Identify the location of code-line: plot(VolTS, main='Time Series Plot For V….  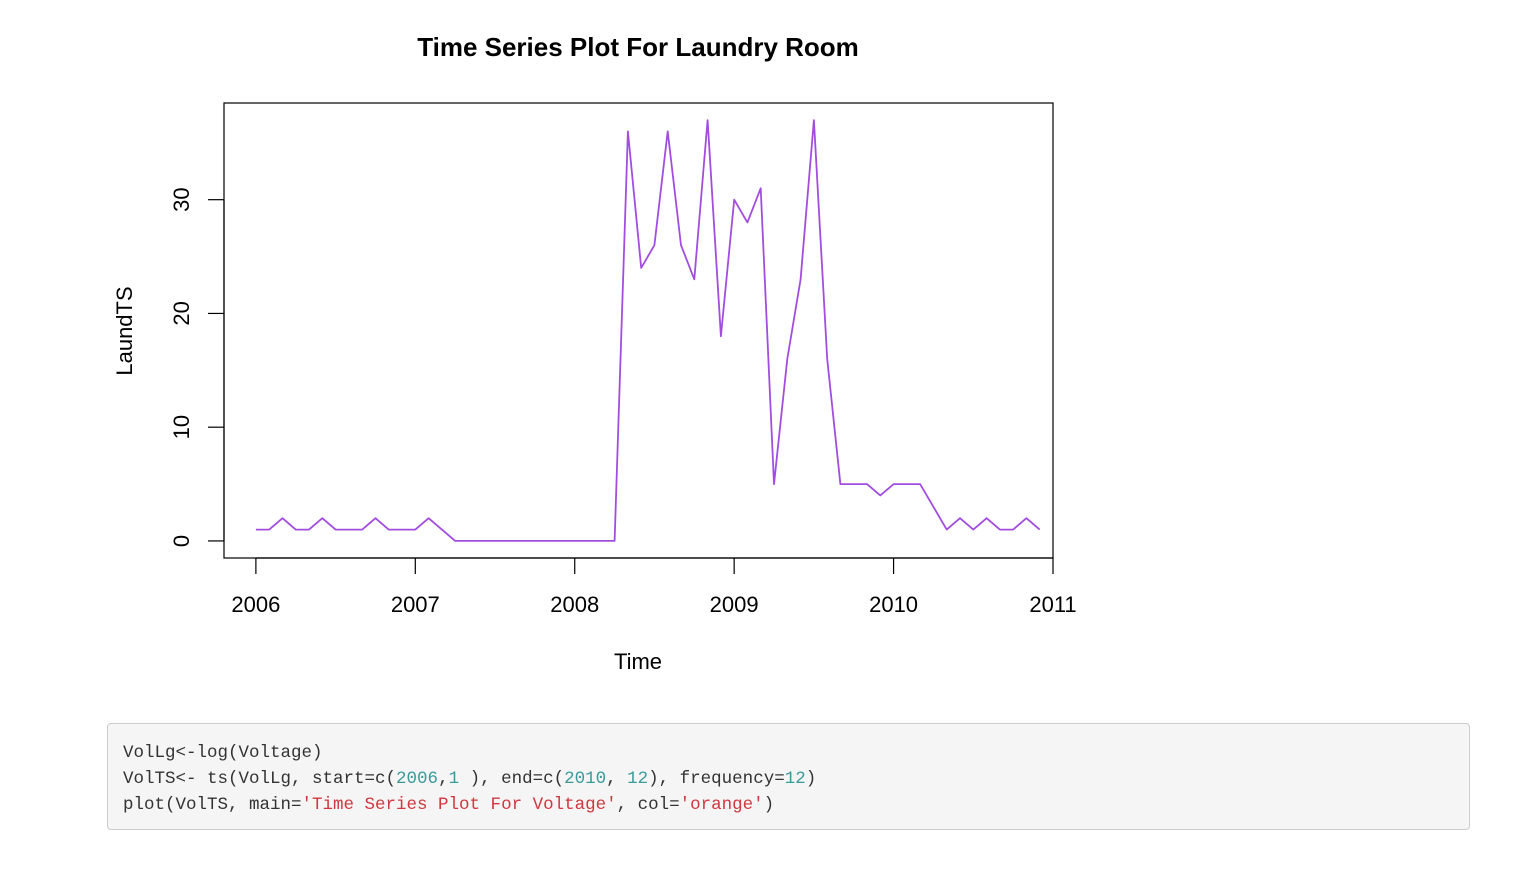
(788, 805).